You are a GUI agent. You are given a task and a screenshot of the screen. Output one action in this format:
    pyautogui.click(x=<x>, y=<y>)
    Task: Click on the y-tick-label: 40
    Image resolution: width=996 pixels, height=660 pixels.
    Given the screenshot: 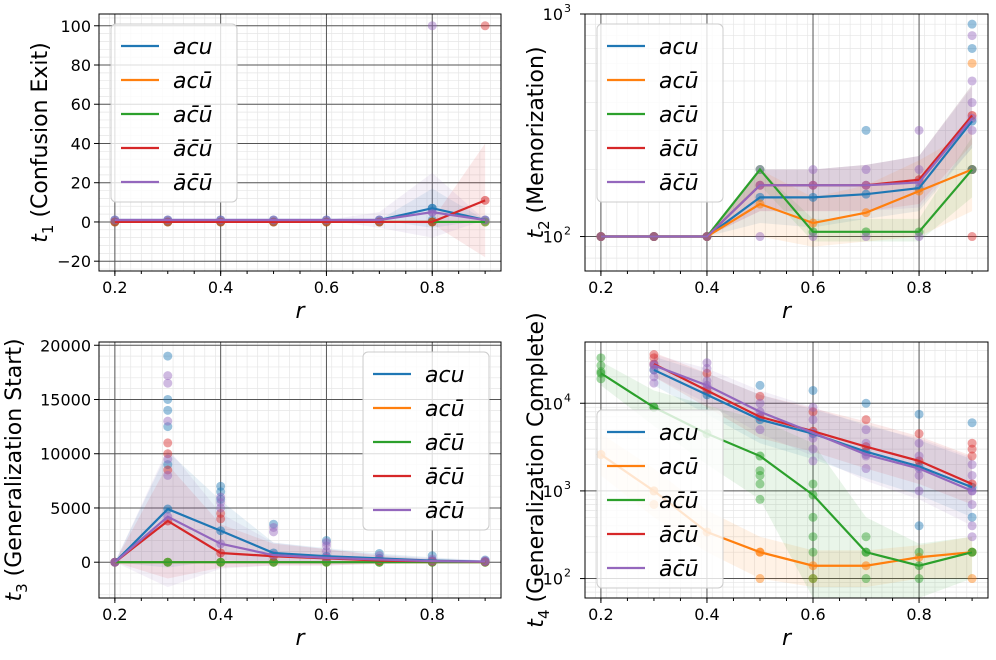 What is the action you would take?
    pyautogui.click(x=81, y=143)
    